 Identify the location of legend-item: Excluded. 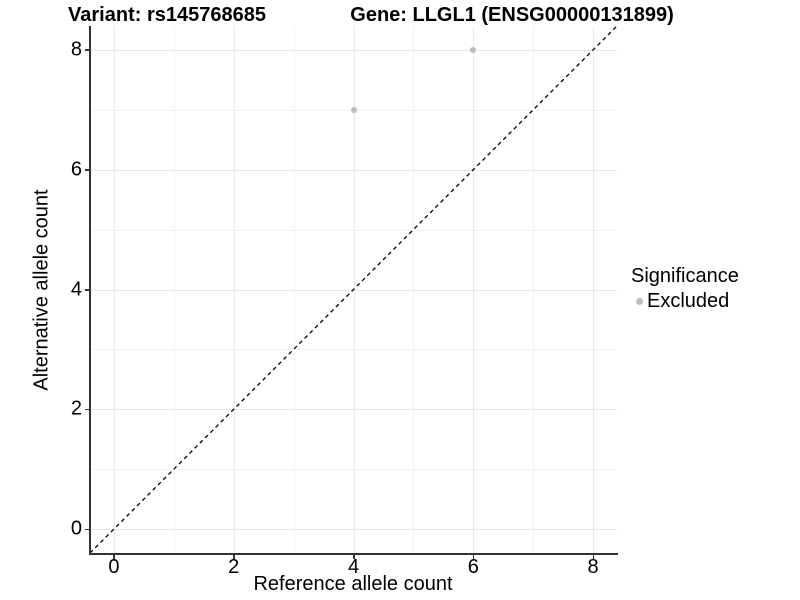
(685, 301).